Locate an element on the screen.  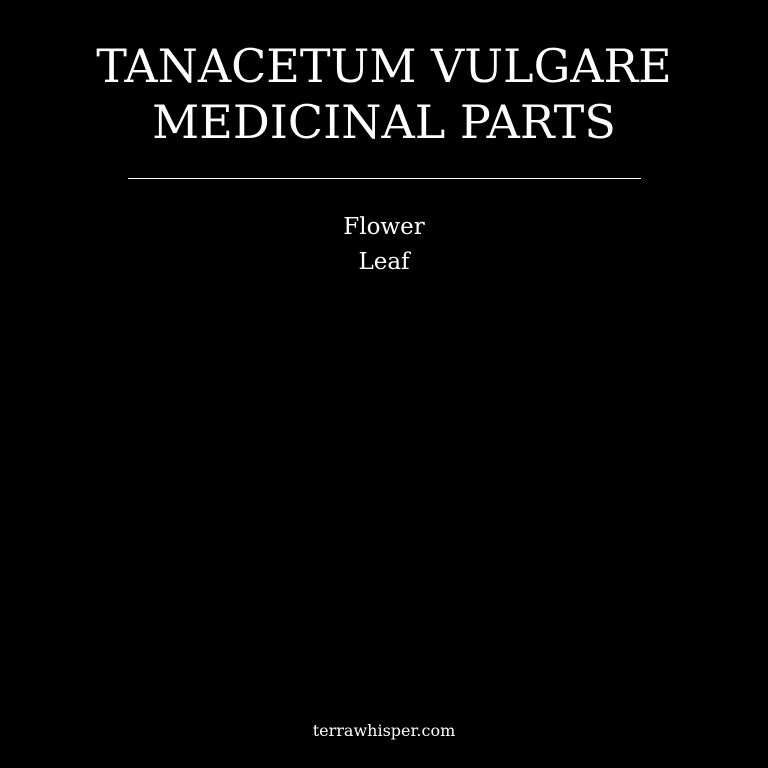
title-line-1: TANACETUM VULGARE is located at coordinates (384, 66).